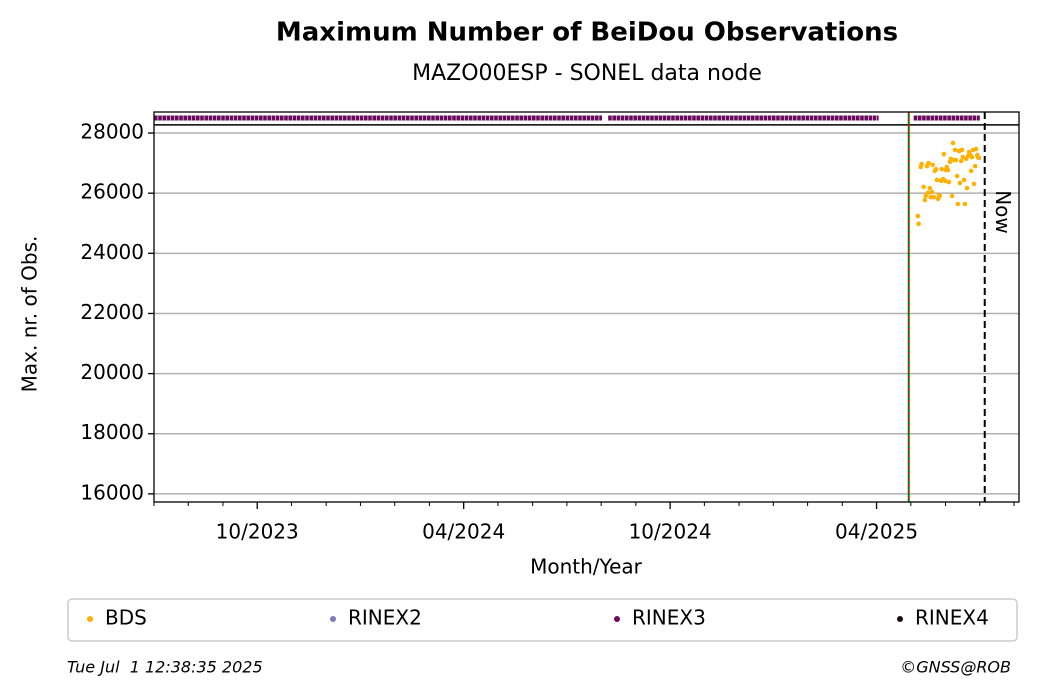 The image size is (1040, 699). I want to click on x-tick-label: 04/2024, so click(463, 532).